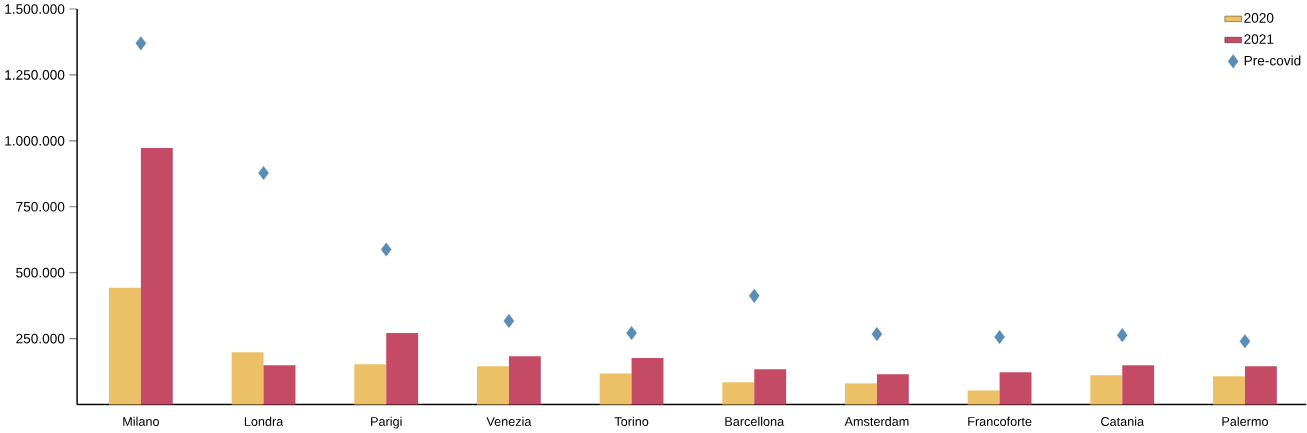  I want to click on x-tick-label: Torino, so click(631, 421).